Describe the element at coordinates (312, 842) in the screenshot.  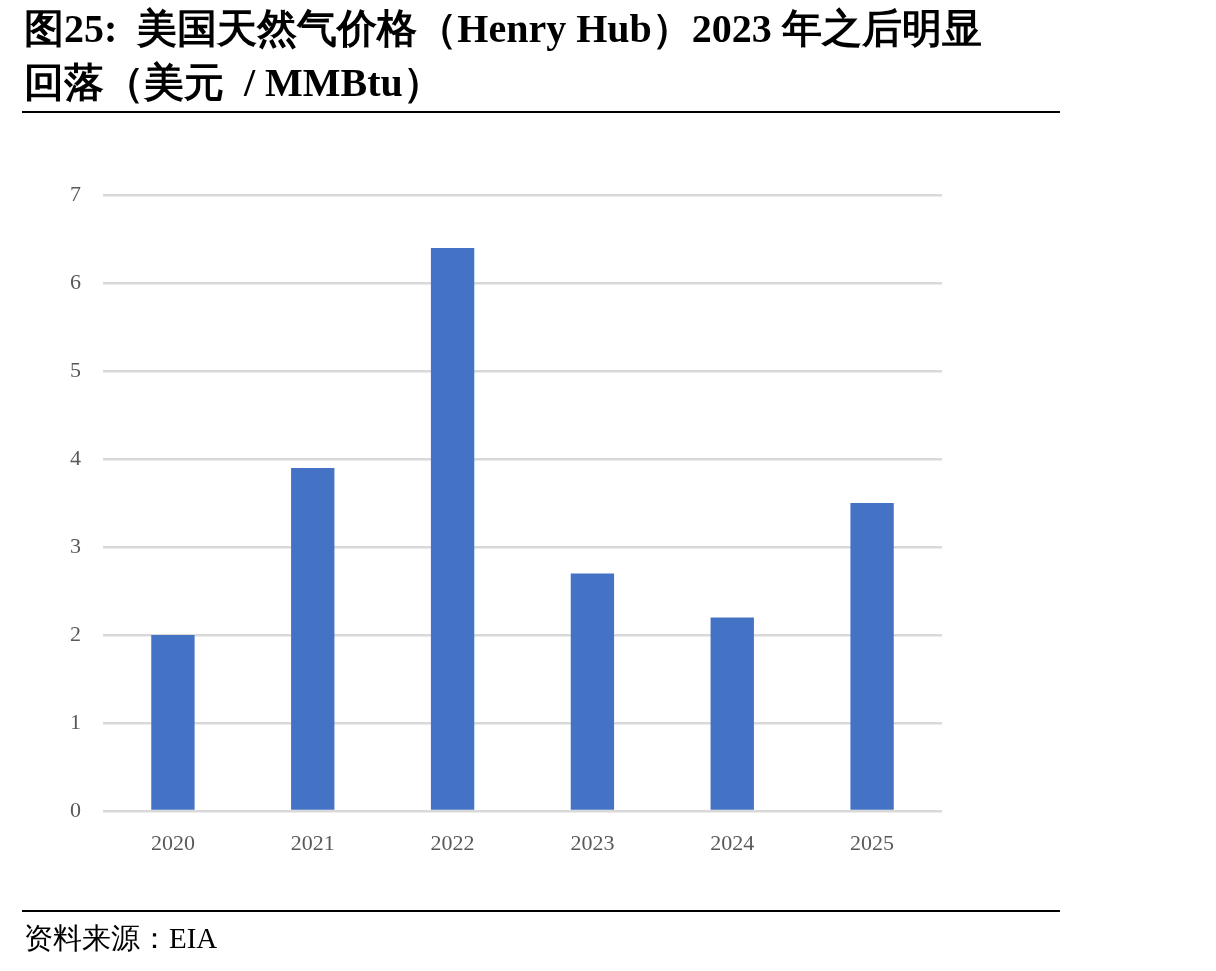
I see `x-tick-label: 2021` at that location.